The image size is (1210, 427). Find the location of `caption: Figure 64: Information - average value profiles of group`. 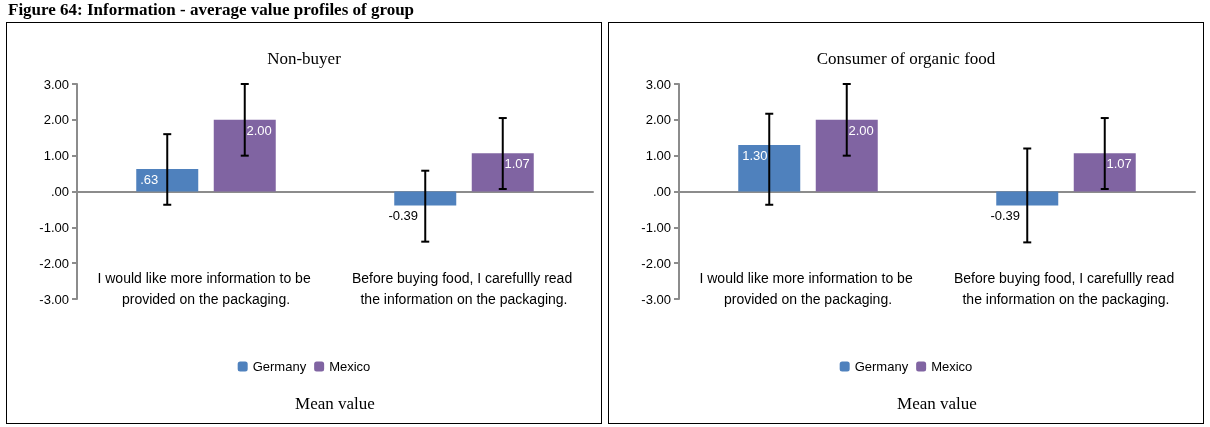

caption: Figure 64: Information - average value profiles of group is located at coordinates (211, 10).